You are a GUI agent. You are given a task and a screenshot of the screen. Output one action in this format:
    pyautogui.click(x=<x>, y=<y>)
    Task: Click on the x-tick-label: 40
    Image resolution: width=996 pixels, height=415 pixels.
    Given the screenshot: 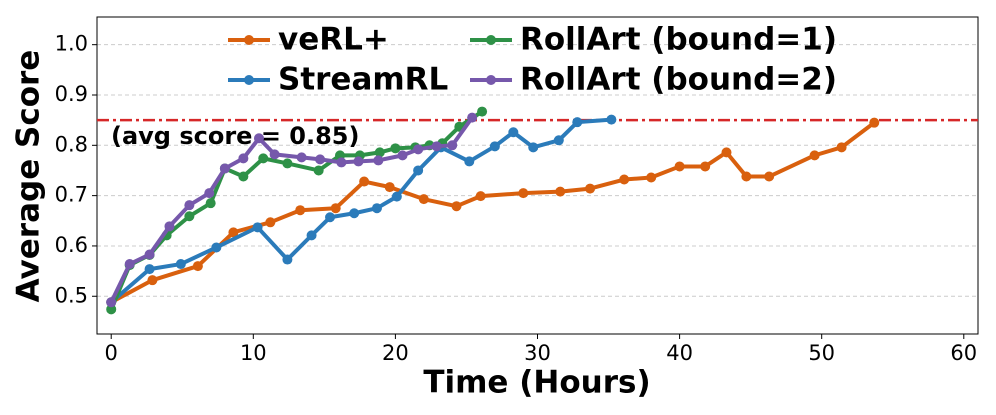 What is the action you would take?
    pyautogui.click(x=679, y=353)
    